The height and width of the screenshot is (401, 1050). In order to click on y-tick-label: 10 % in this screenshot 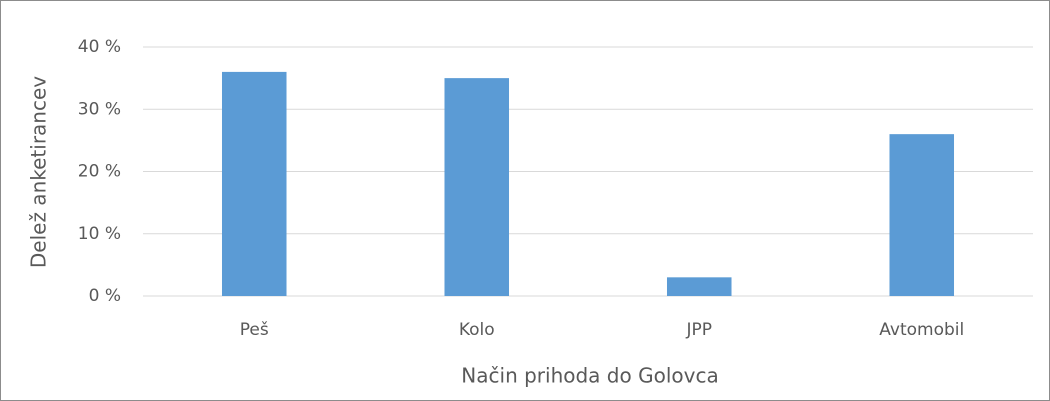, I will do `click(99, 234)`.